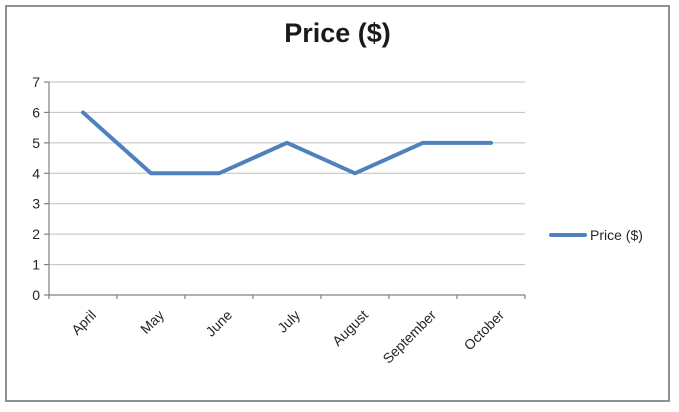 The height and width of the screenshot is (412, 679). I want to click on y-axis-label: 2, so click(36, 234).